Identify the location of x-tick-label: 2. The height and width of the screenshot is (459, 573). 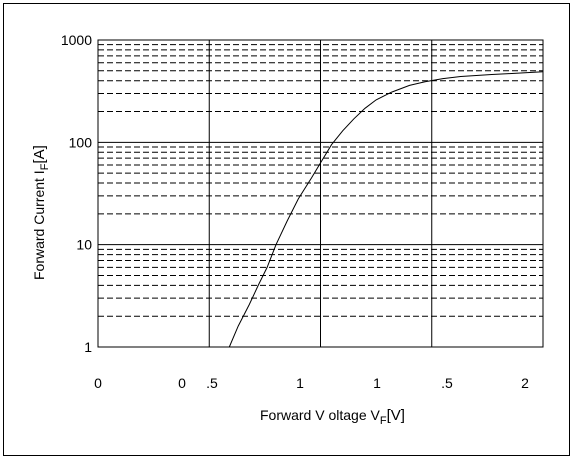
(525, 383).